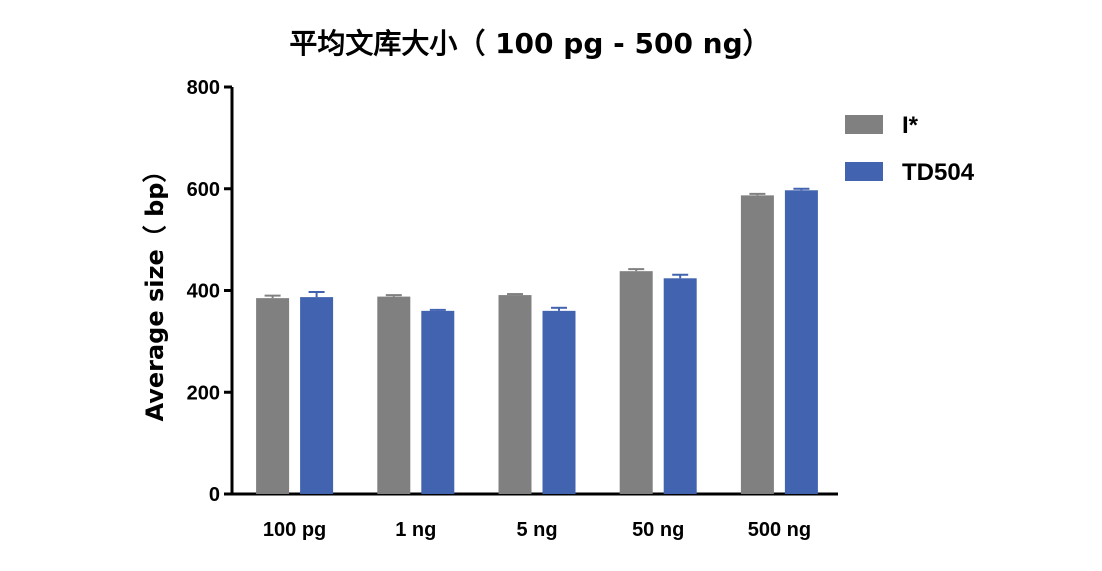  I want to click on x-tick-label: 1 ng, so click(415, 530).